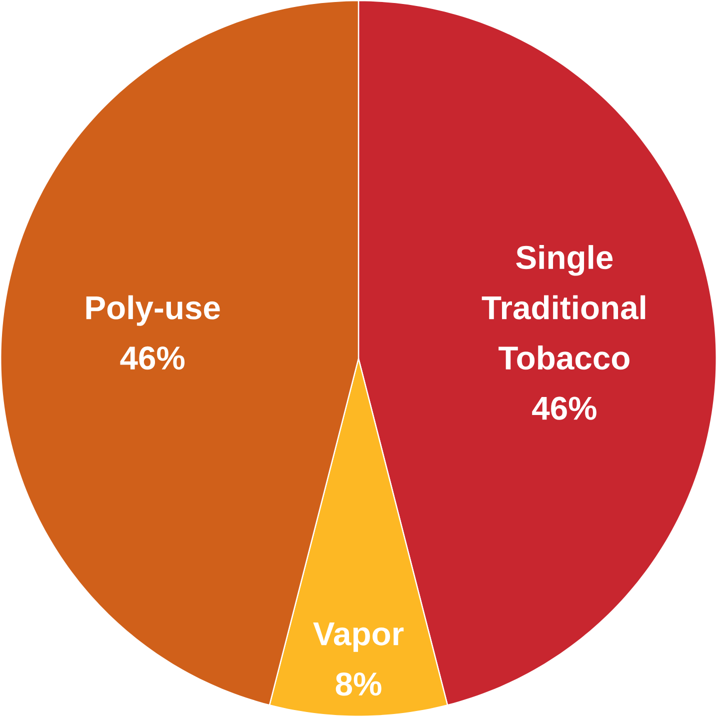 Image resolution: width=717 pixels, height=717 pixels. Describe the element at coordinates (153, 310) in the screenshot. I see `slice-label: Poly-use` at that location.